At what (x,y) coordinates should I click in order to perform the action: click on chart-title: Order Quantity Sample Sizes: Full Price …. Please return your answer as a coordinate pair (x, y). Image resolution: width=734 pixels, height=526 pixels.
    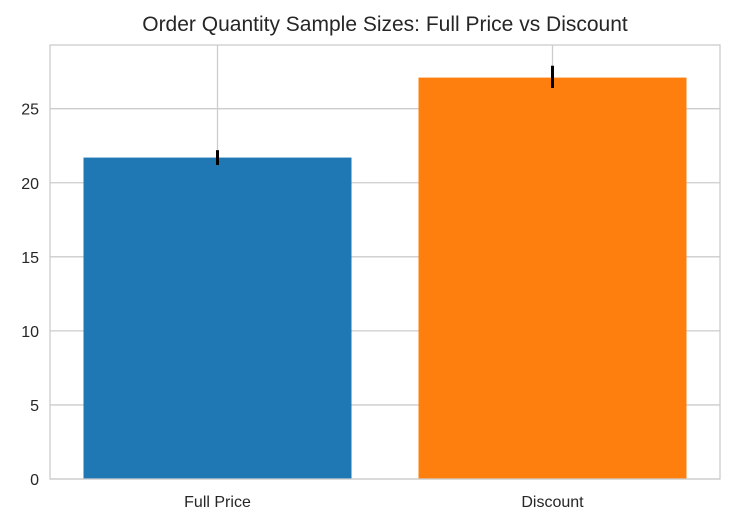
    Looking at the image, I should click on (385, 24).